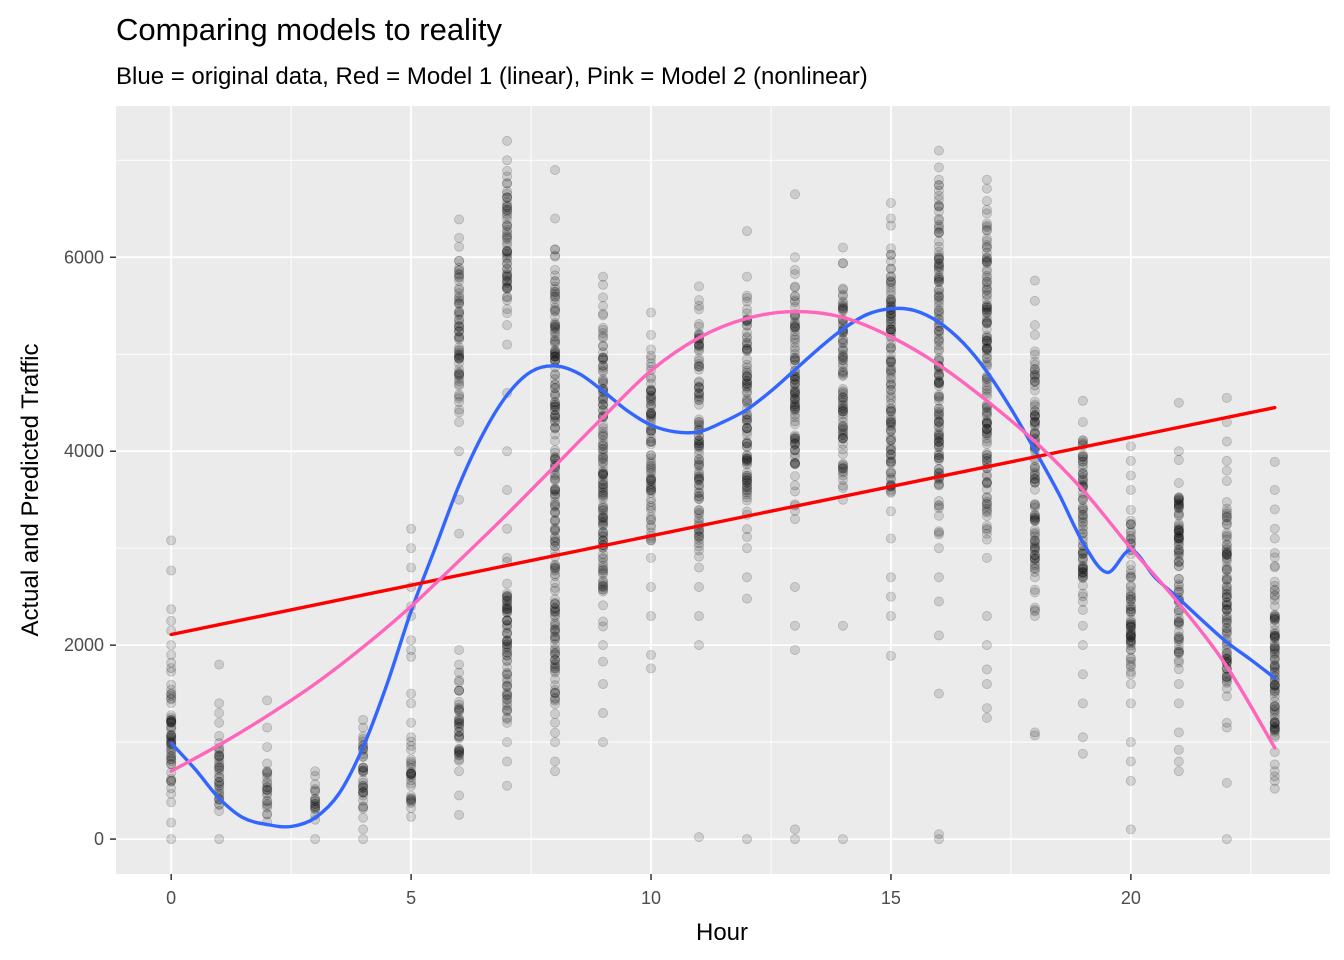  What do you see at coordinates (891, 898) in the screenshot?
I see `x-tick-label: 15` at bounding box center [891, 898].